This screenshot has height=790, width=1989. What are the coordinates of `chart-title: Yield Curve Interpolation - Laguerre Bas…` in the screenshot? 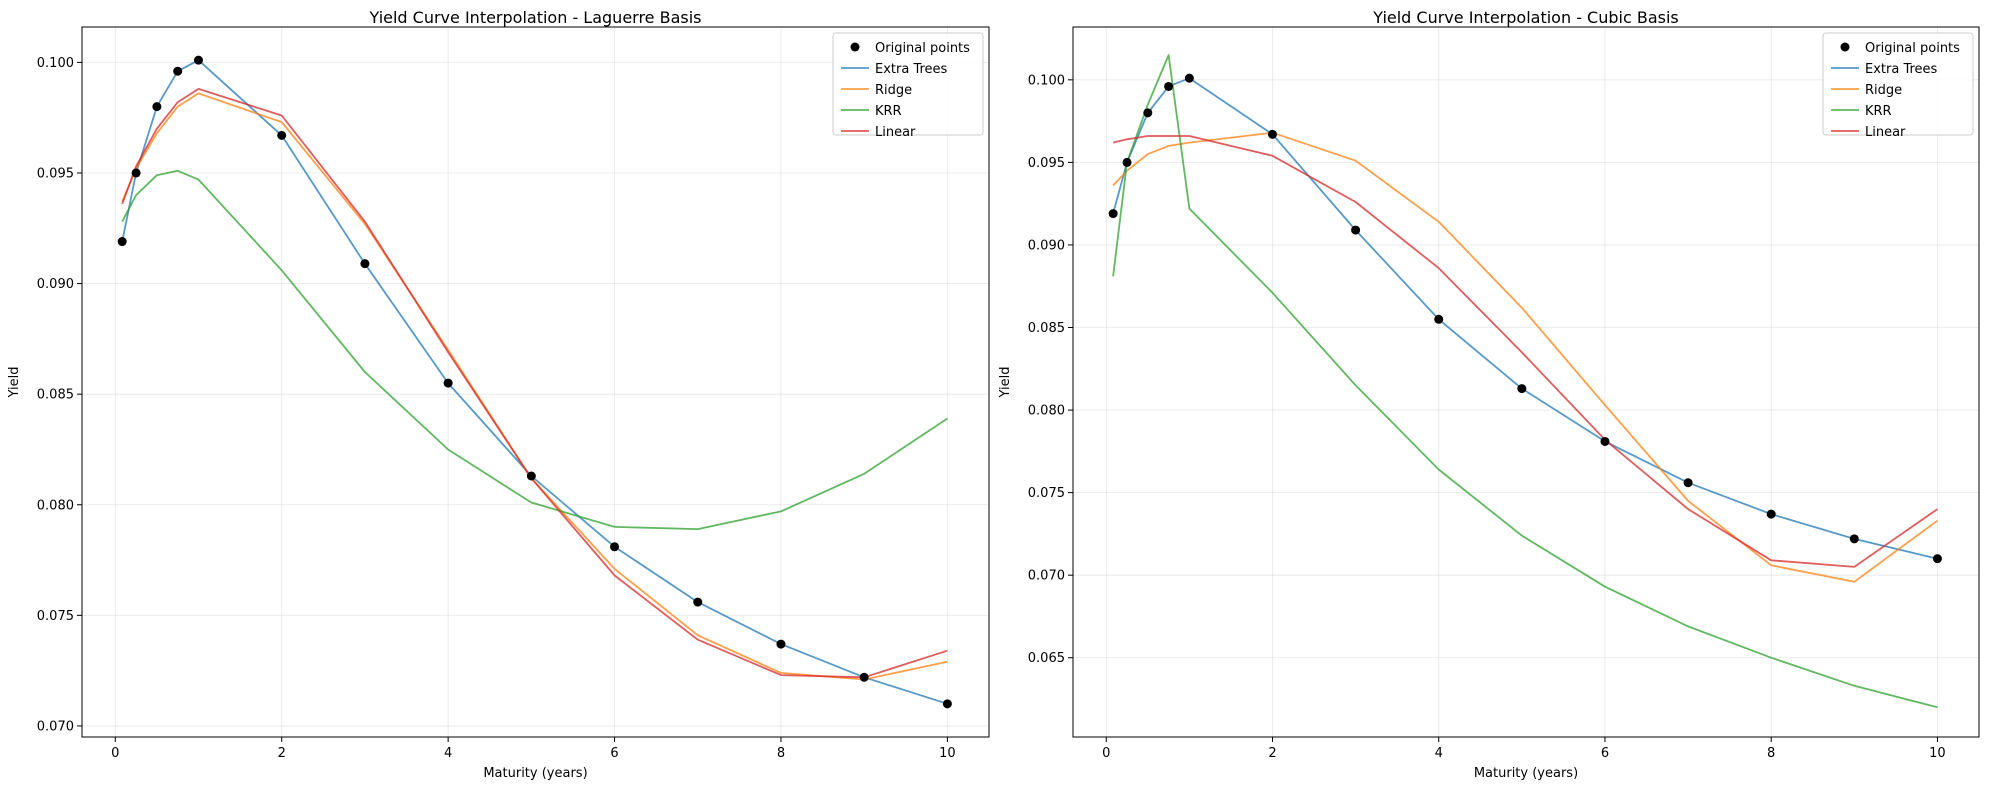 It's located at (534, 17).